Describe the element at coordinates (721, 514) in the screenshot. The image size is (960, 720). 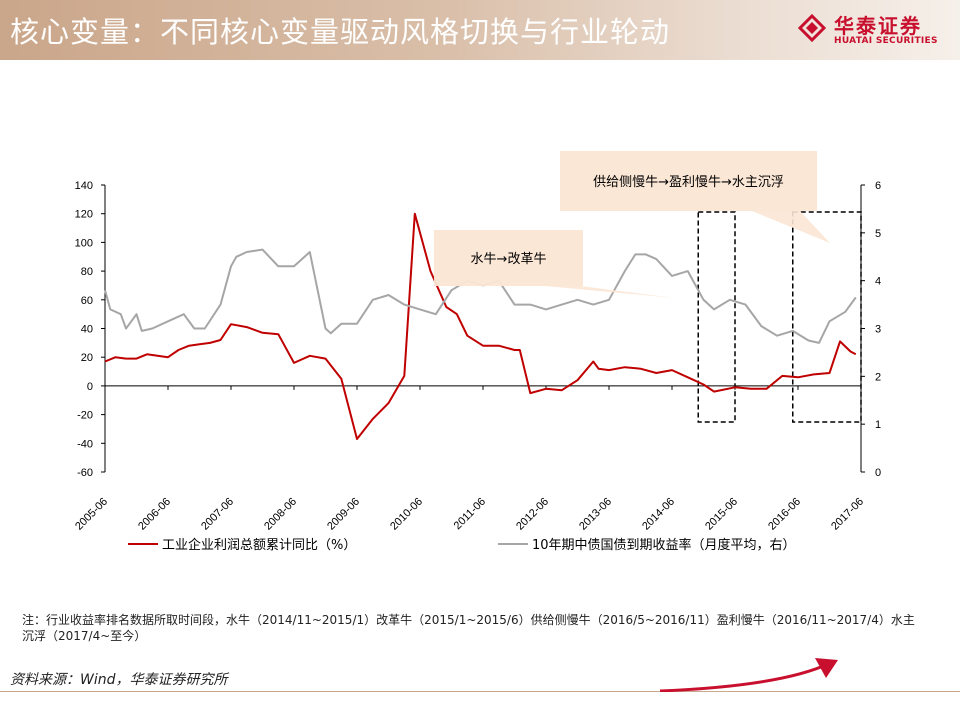
I see `x-tick-label: 2015-06` at that location.